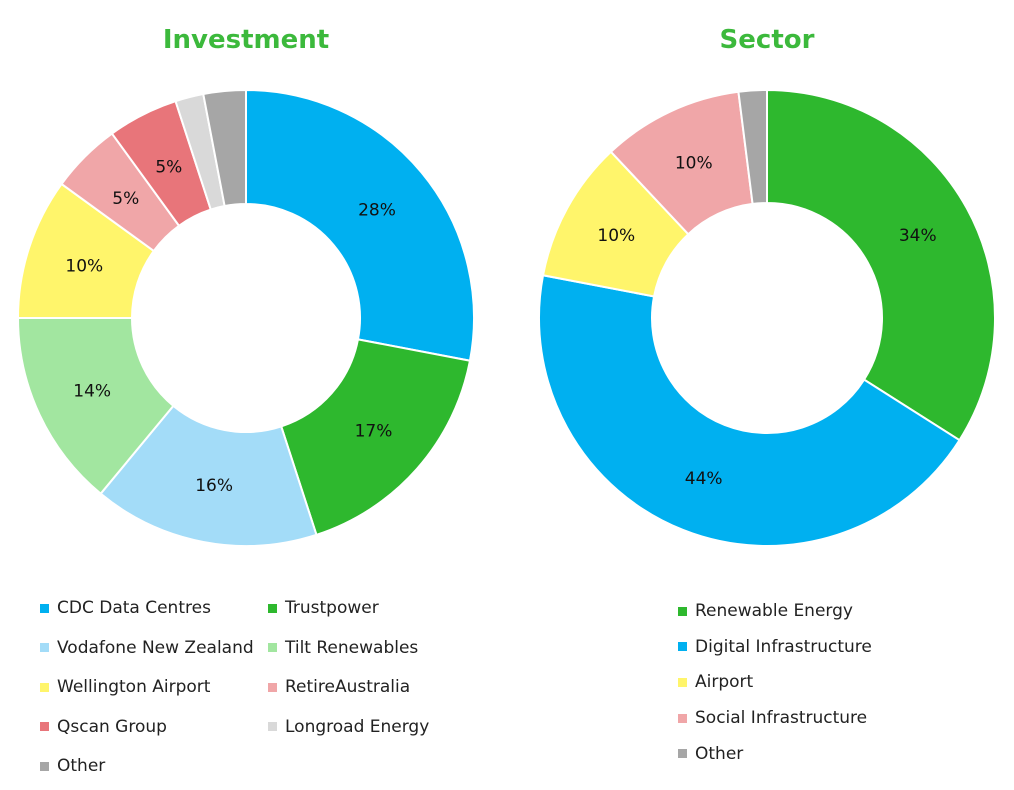 This screenshot has width=1014, height=790. I want to click on slice-digital-infrastructure, so click(749, 410).